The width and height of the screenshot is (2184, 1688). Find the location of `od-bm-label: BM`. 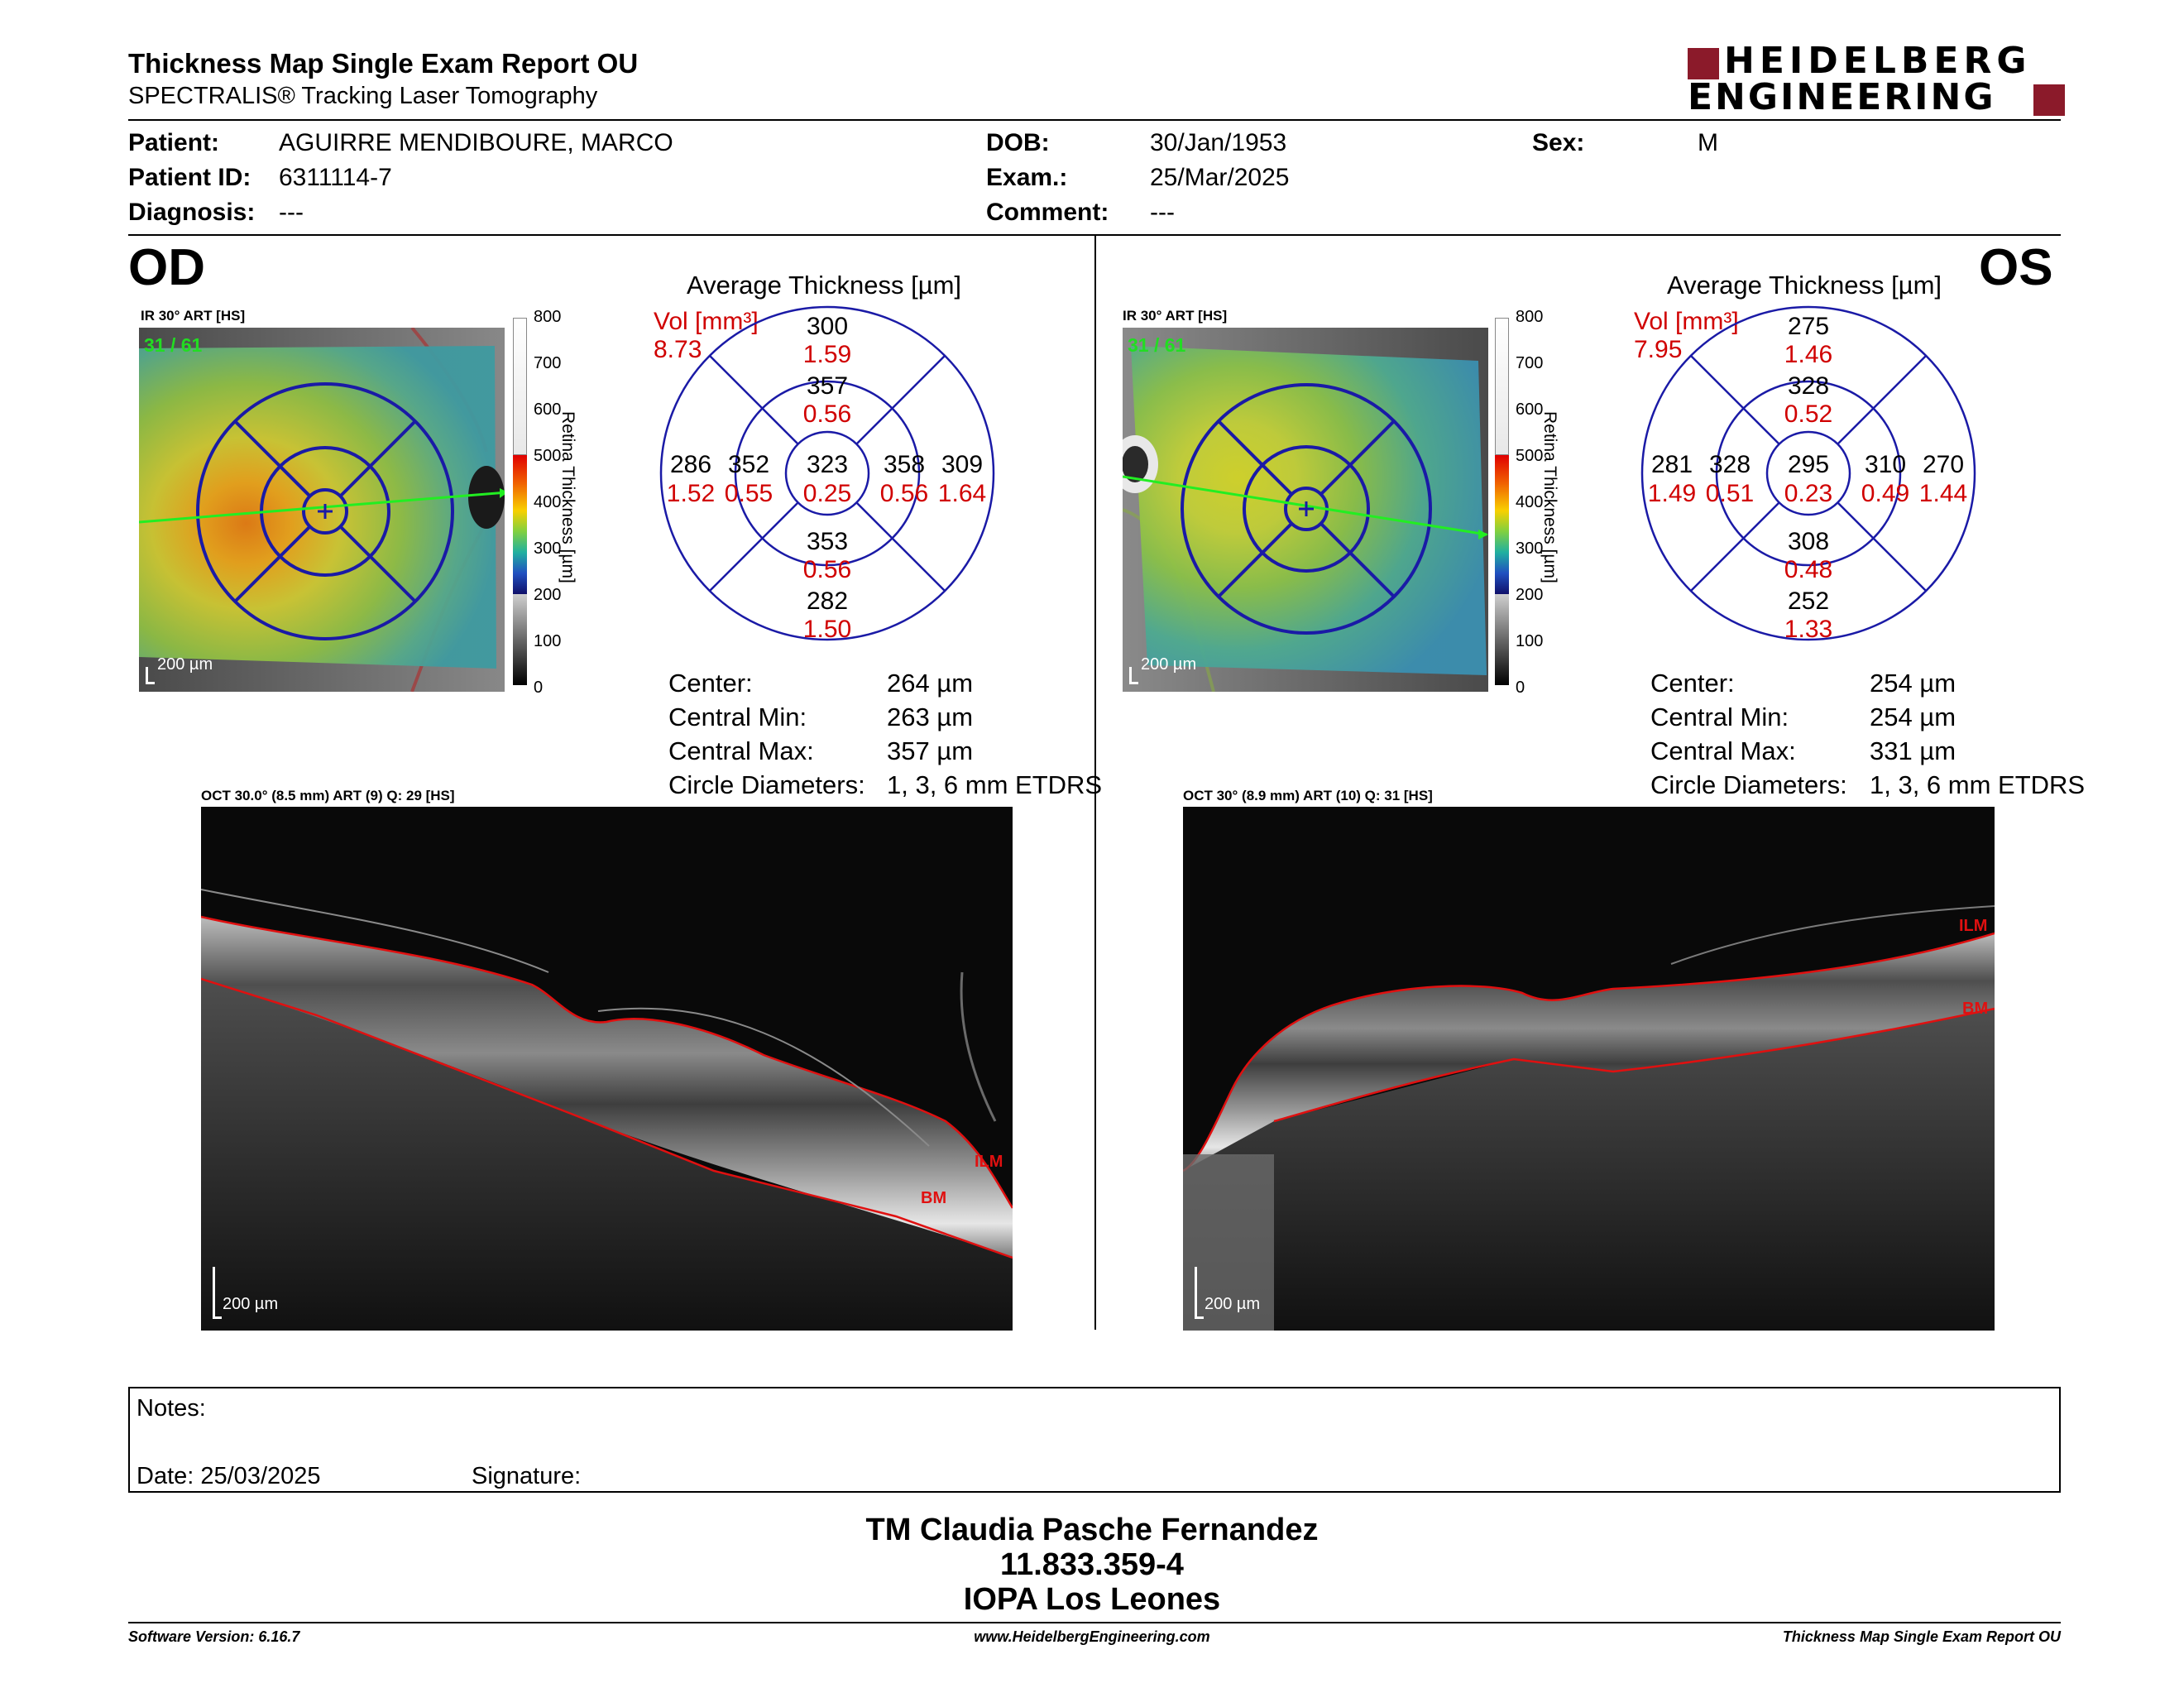

od-bm-label: BM is located at coordinates (934, 1198).